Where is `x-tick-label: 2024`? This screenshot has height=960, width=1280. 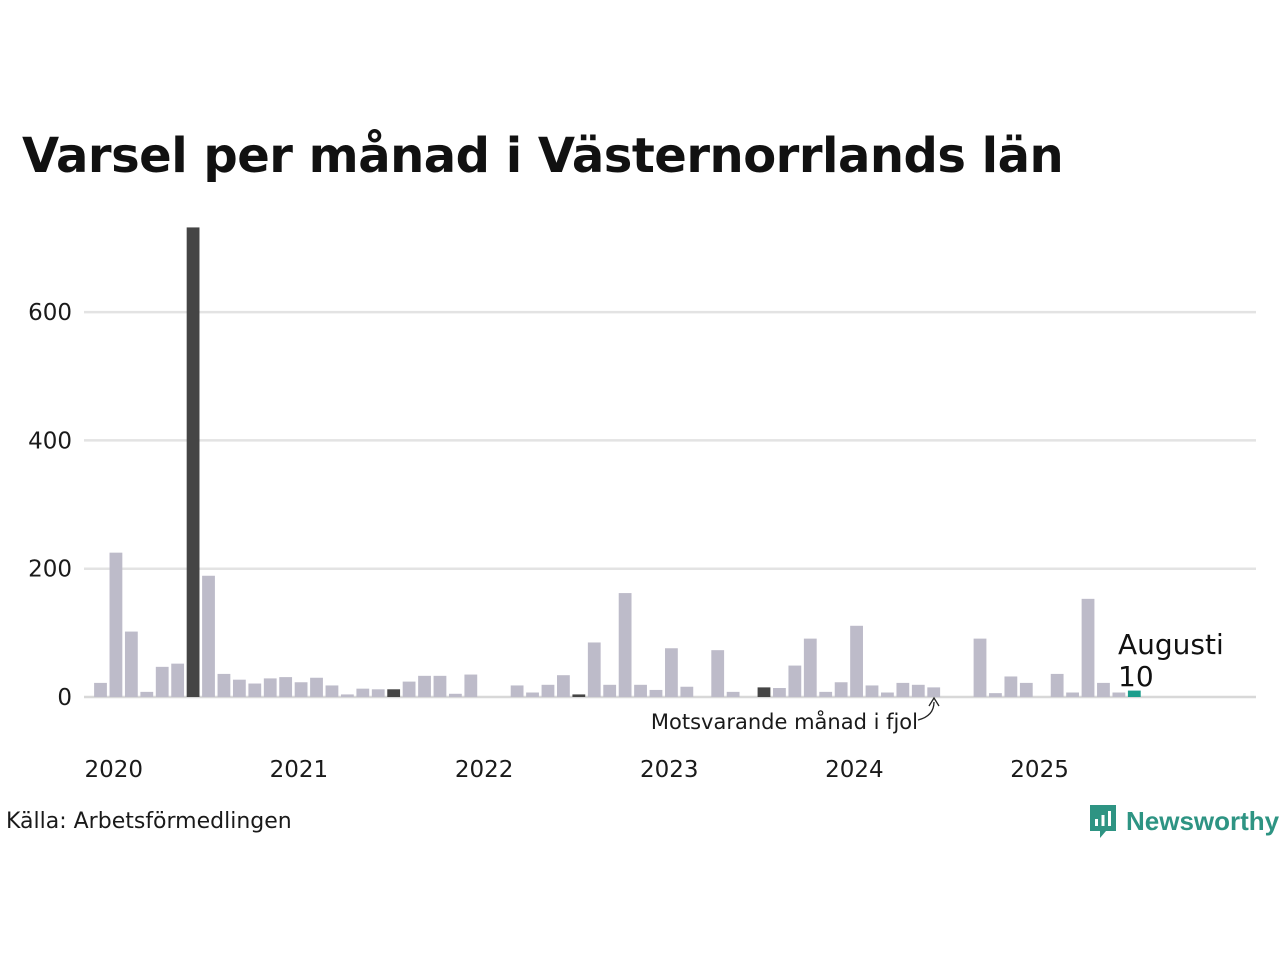
x-tick-label: 2024 is located at coordinates (854, 770).